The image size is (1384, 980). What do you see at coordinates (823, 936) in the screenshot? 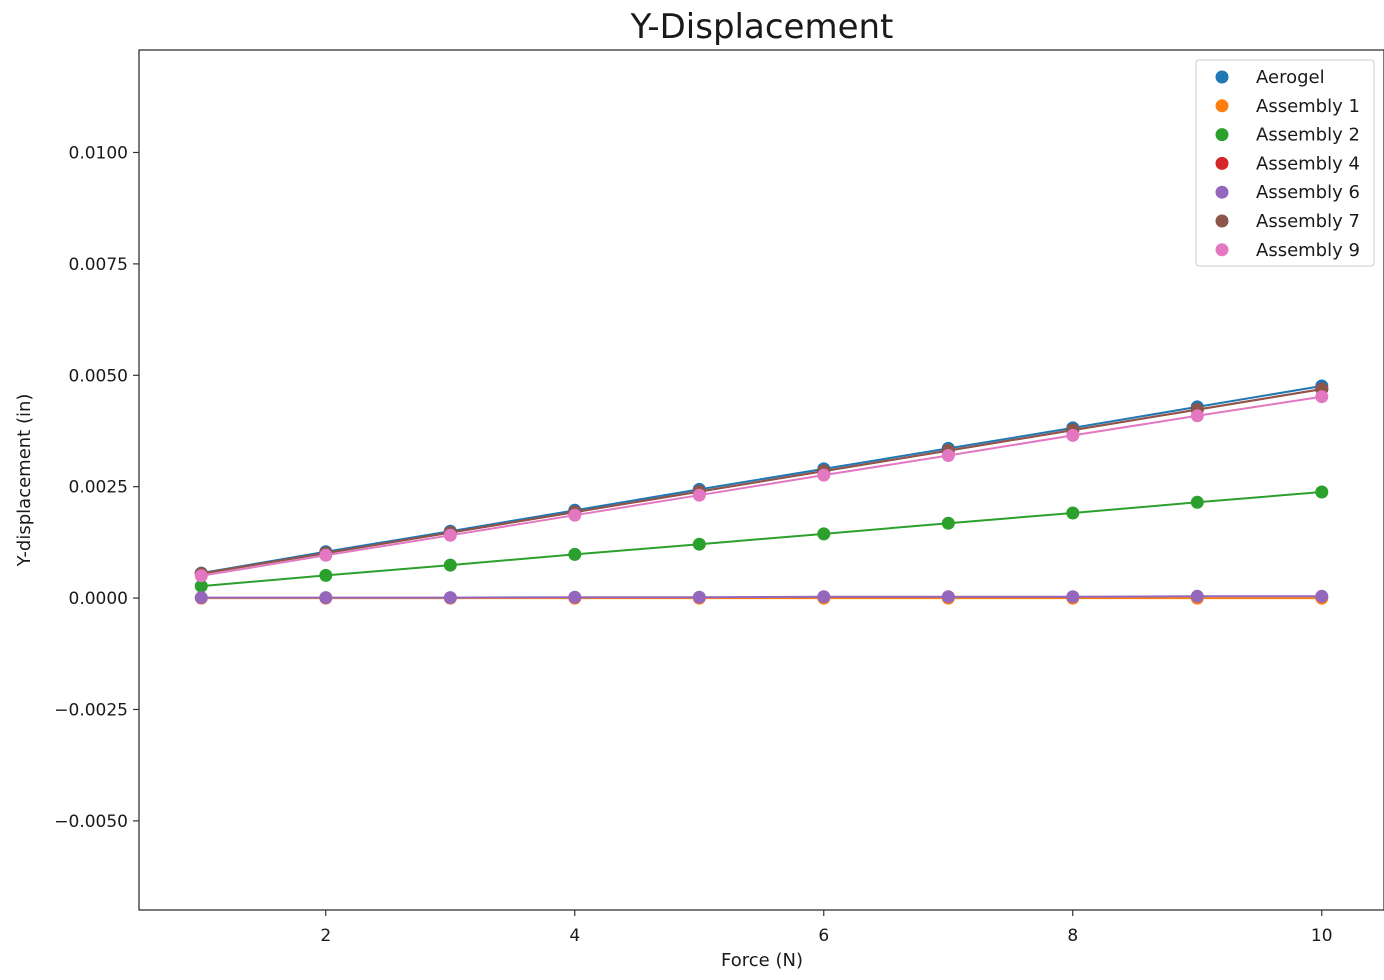
I see `x-tick-label: 6` at bounding box center [823, 936].